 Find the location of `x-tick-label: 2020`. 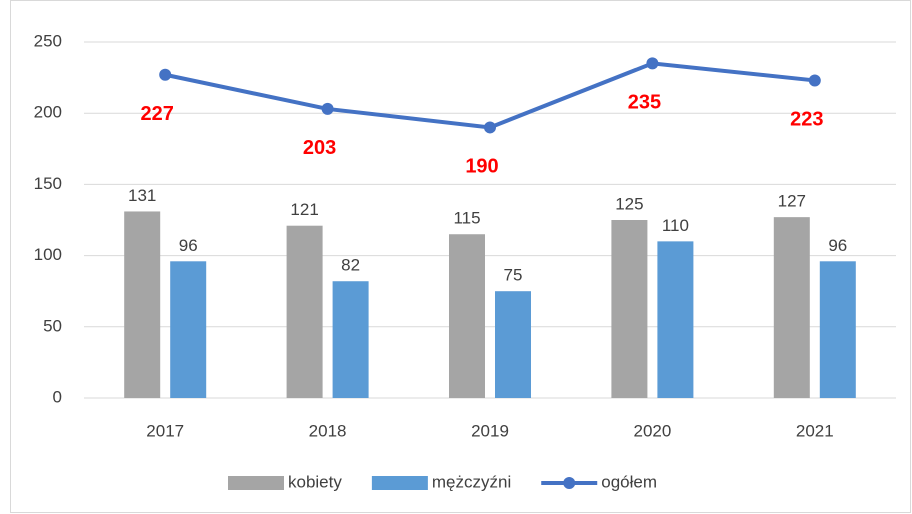

x-tick-label: 2020 is located at coordinates (652, 430).